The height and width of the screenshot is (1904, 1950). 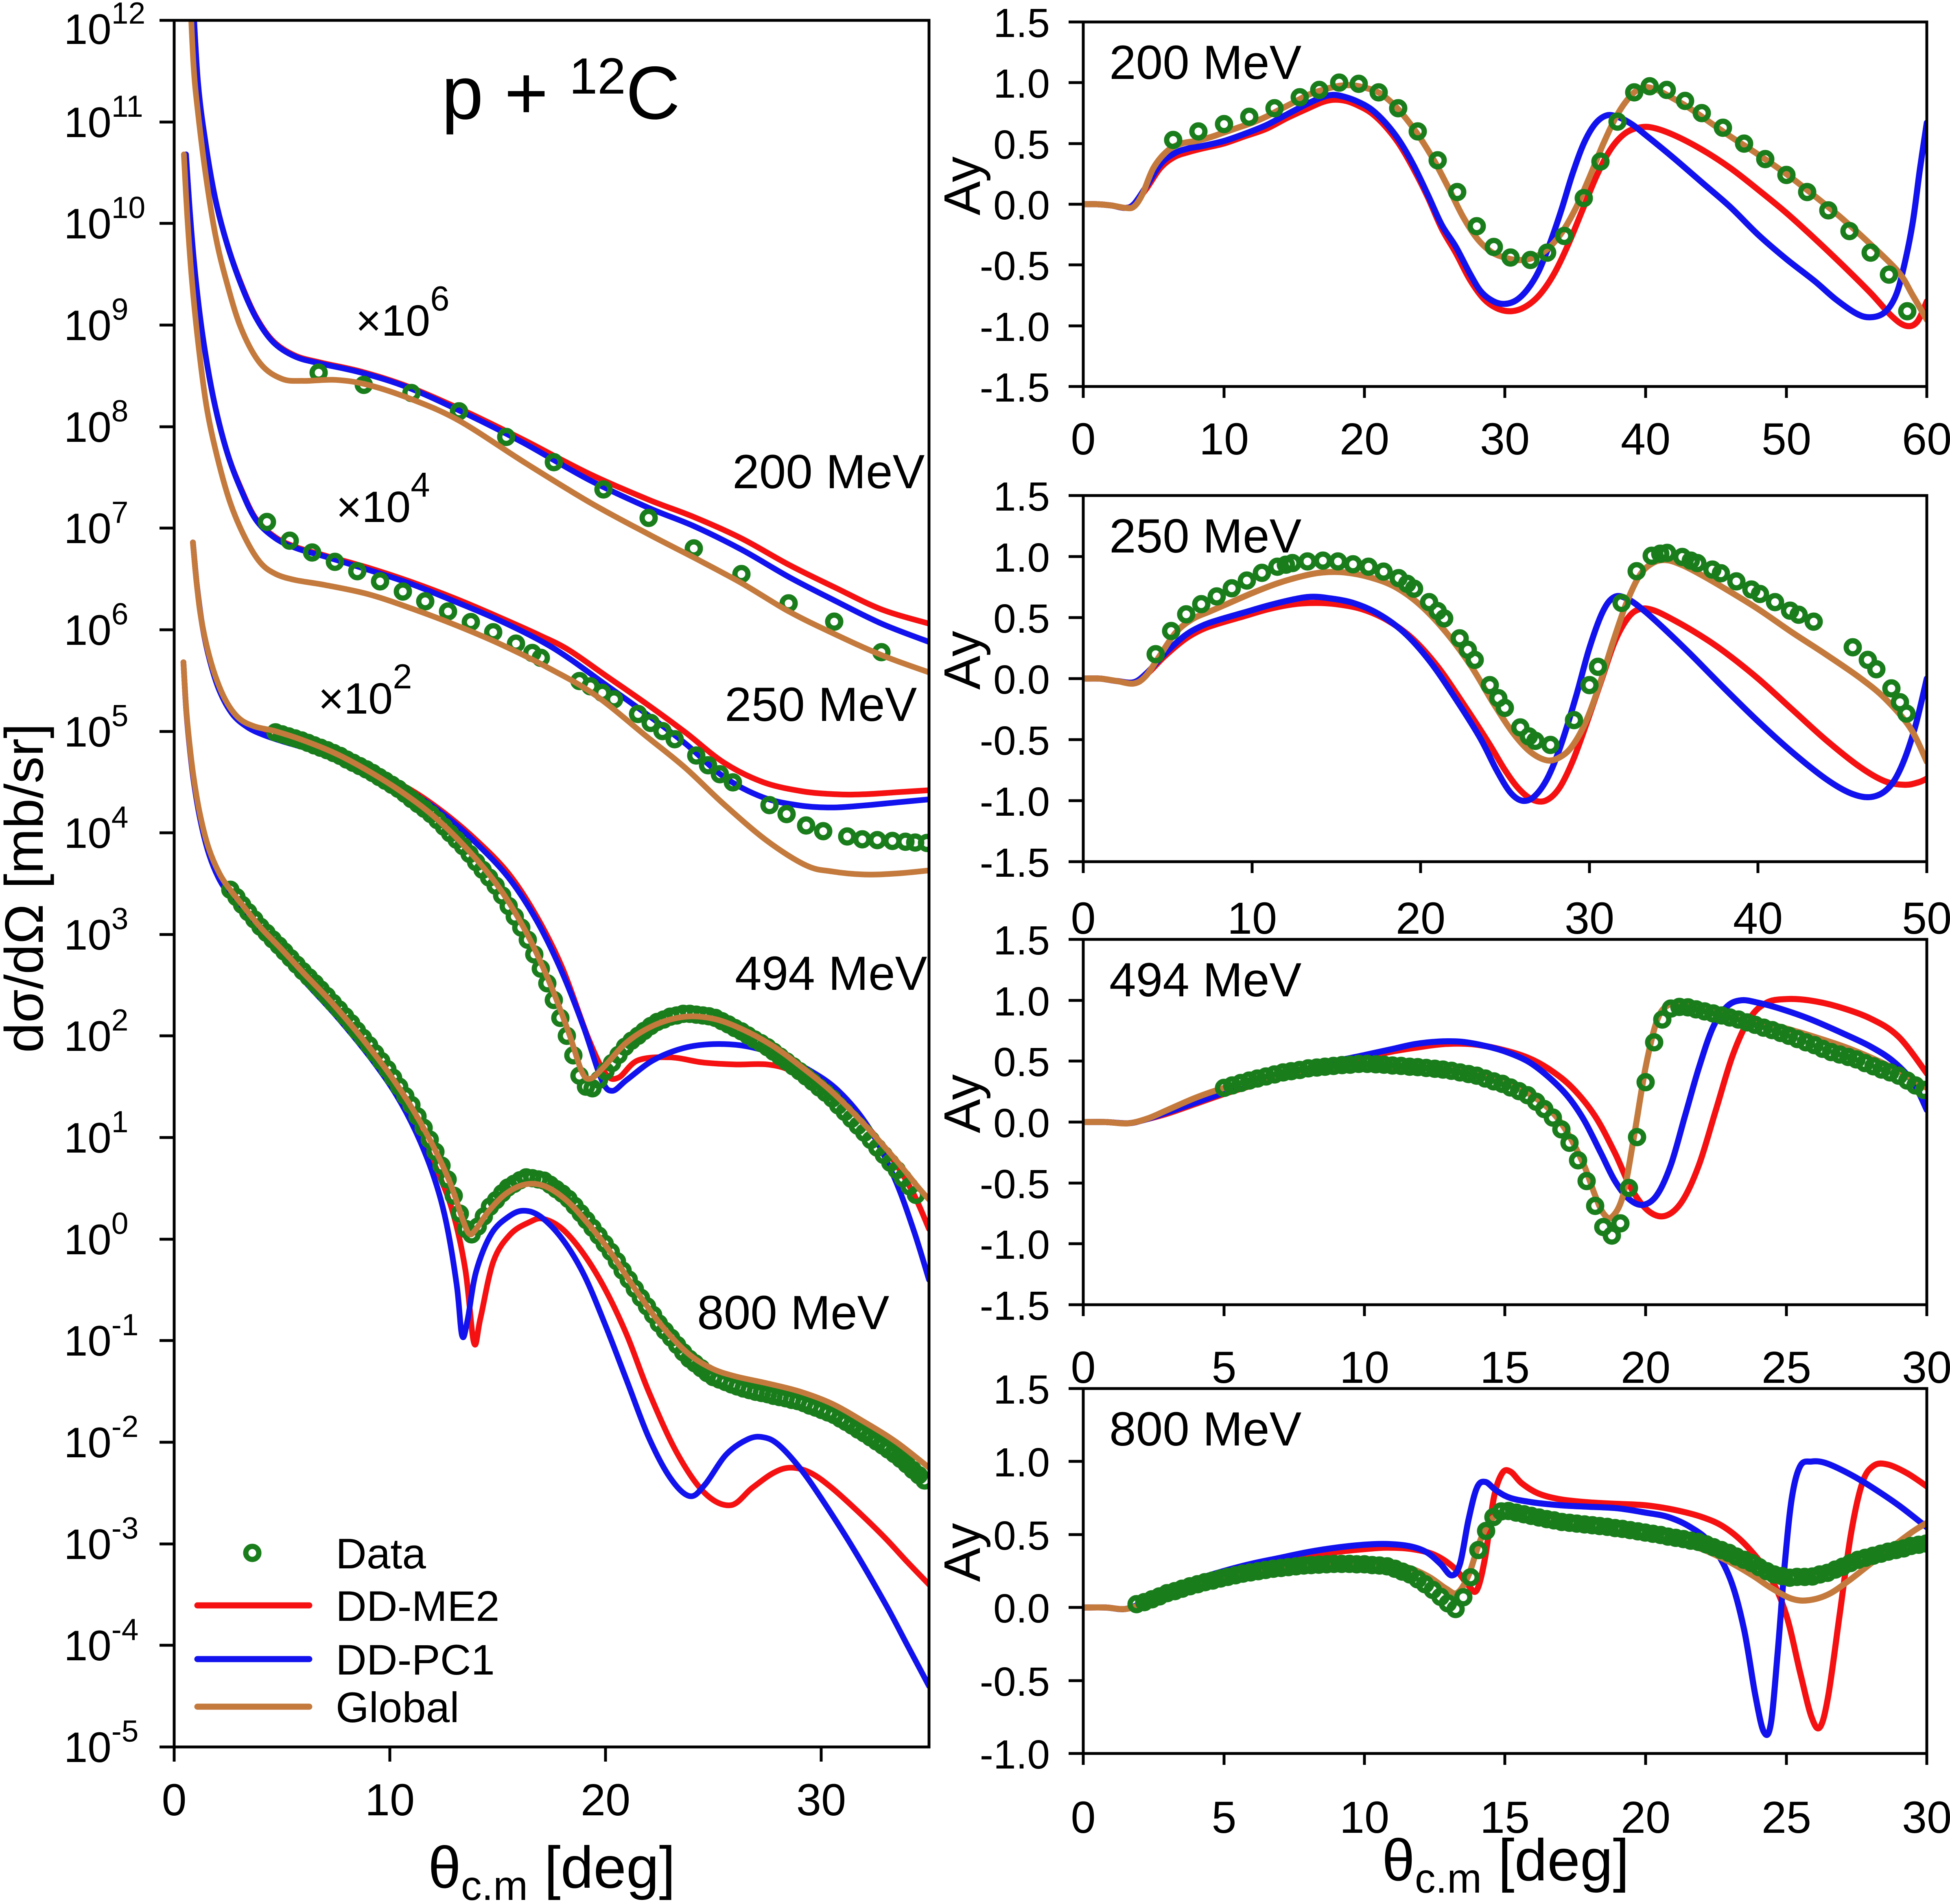 I want to click on svg-text: 60, so click(x=1926, y=439).